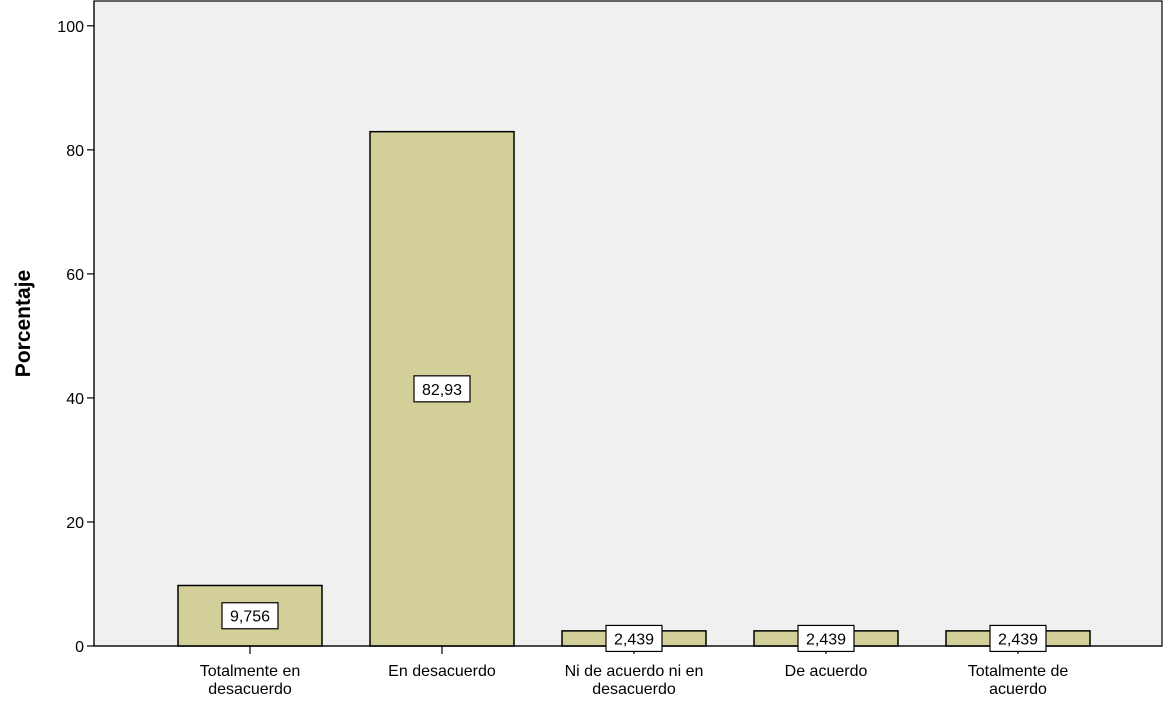 The height and width of the screenshot is (709, 1168). Describe the element at coordinates (442, 671) in the screenshot. I see `x-tick-label-1-0: En desacuerdo` at that location.